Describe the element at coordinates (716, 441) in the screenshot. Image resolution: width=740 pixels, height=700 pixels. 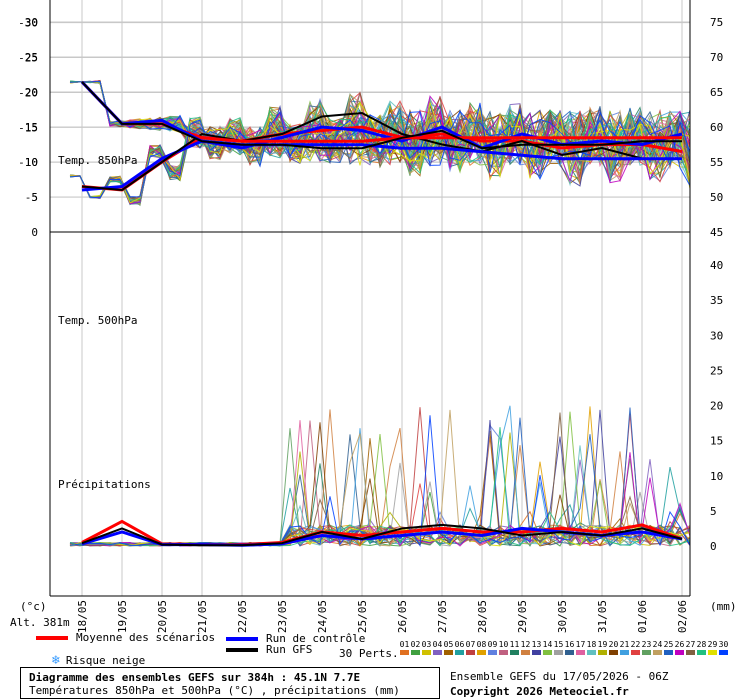
I see `right-tick-label: 15` at that location.